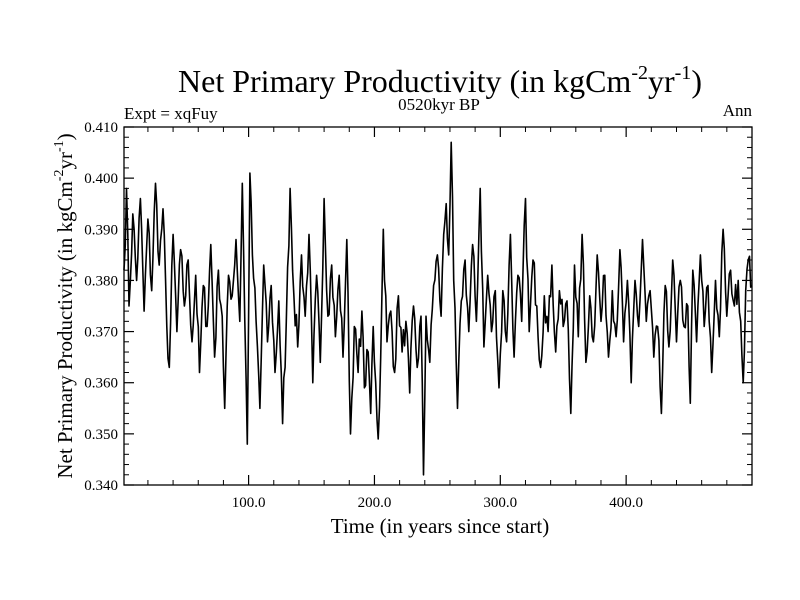 The height and width of the screenshot is (600, 800). Describe the element at coordinates (738, 110) in the screenshot. I see `season-label: Ann` at that location.